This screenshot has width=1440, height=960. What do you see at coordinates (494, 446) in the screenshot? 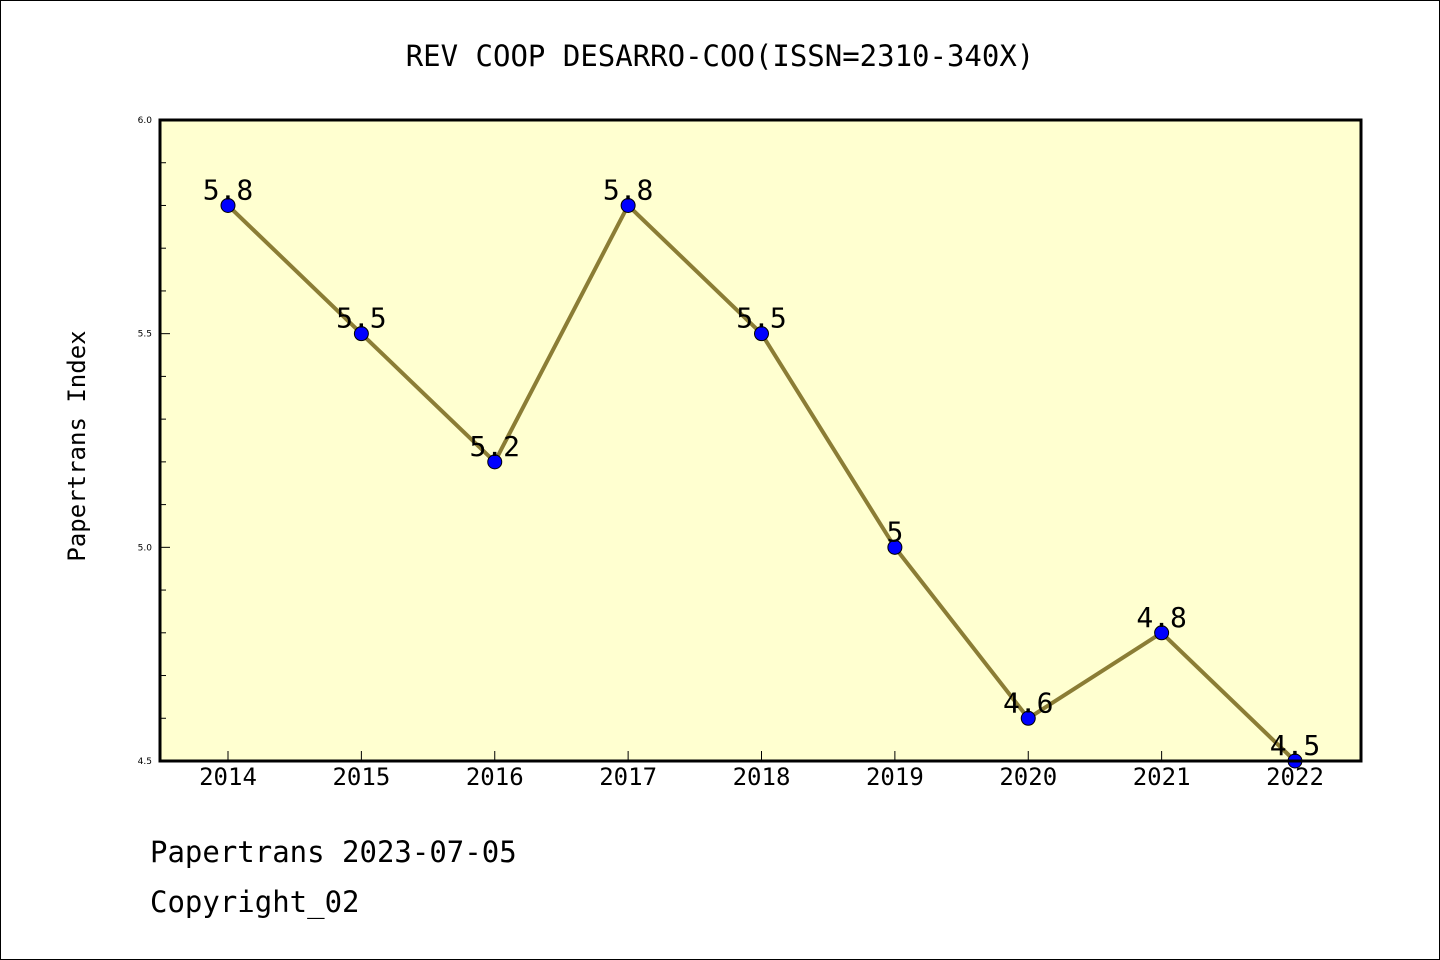
I see `data-label: 5.2` at bounding box center [494, 446].